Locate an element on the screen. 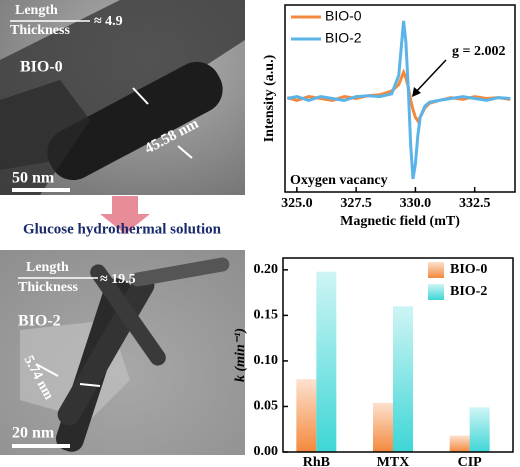  y-tick-label: 0.05 is located at coordinates (266, 406).